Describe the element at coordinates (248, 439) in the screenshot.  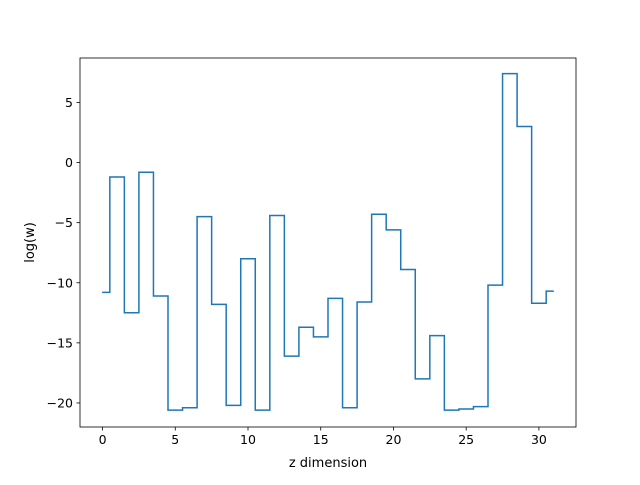
I see `x-tick-label: 10` at that location.